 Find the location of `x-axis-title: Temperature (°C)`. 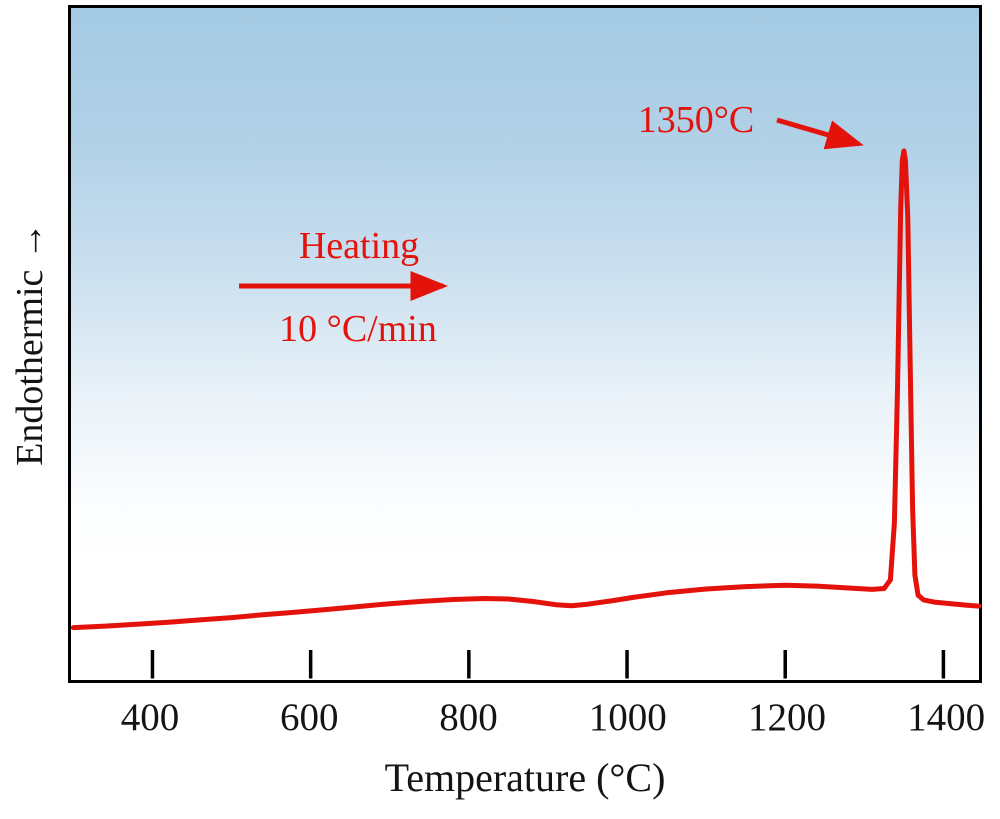

x-axis-title: Temperature (°C) is located at coordinates (525, 777).